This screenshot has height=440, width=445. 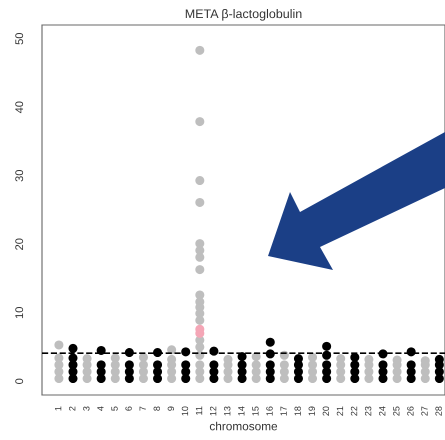 What do you see at coordinates (354, 411) in the screenshot?
I see `x-tick-label: 22` at bounding box center [354, 411].